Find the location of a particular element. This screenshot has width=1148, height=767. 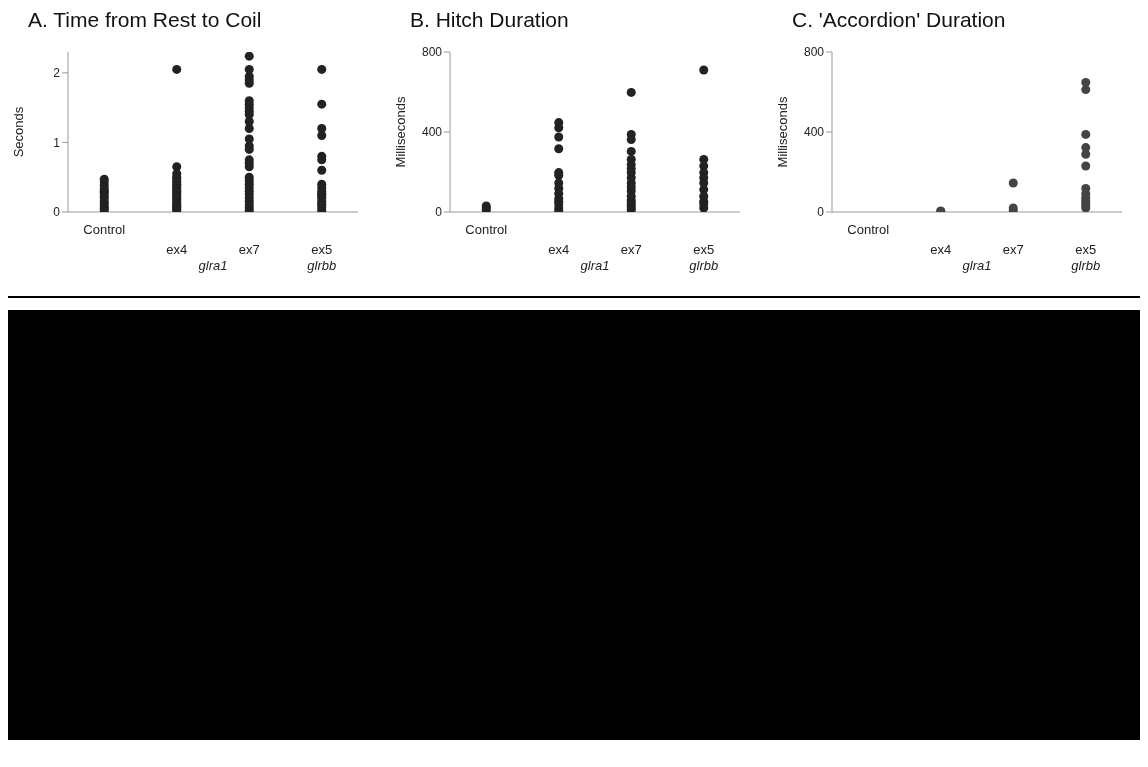

chart-title: B. Hitch Duration is located at coordinates (489, 20).